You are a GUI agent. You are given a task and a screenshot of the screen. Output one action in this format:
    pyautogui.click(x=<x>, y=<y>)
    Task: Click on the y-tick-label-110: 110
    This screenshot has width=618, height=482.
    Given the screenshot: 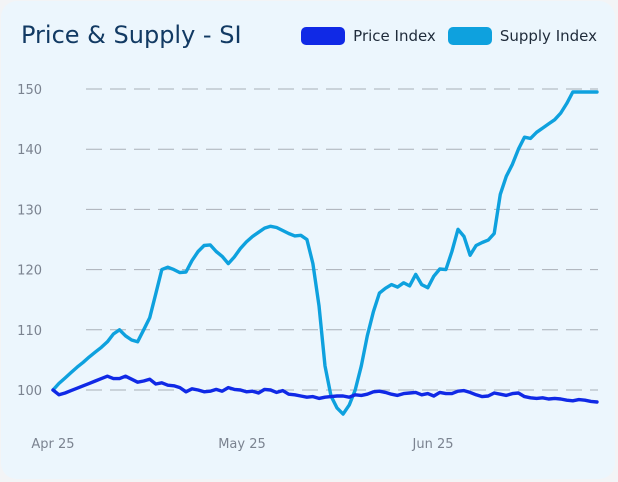 What is the action you would take?
    pyautogui.click(x=29, y=331)
    